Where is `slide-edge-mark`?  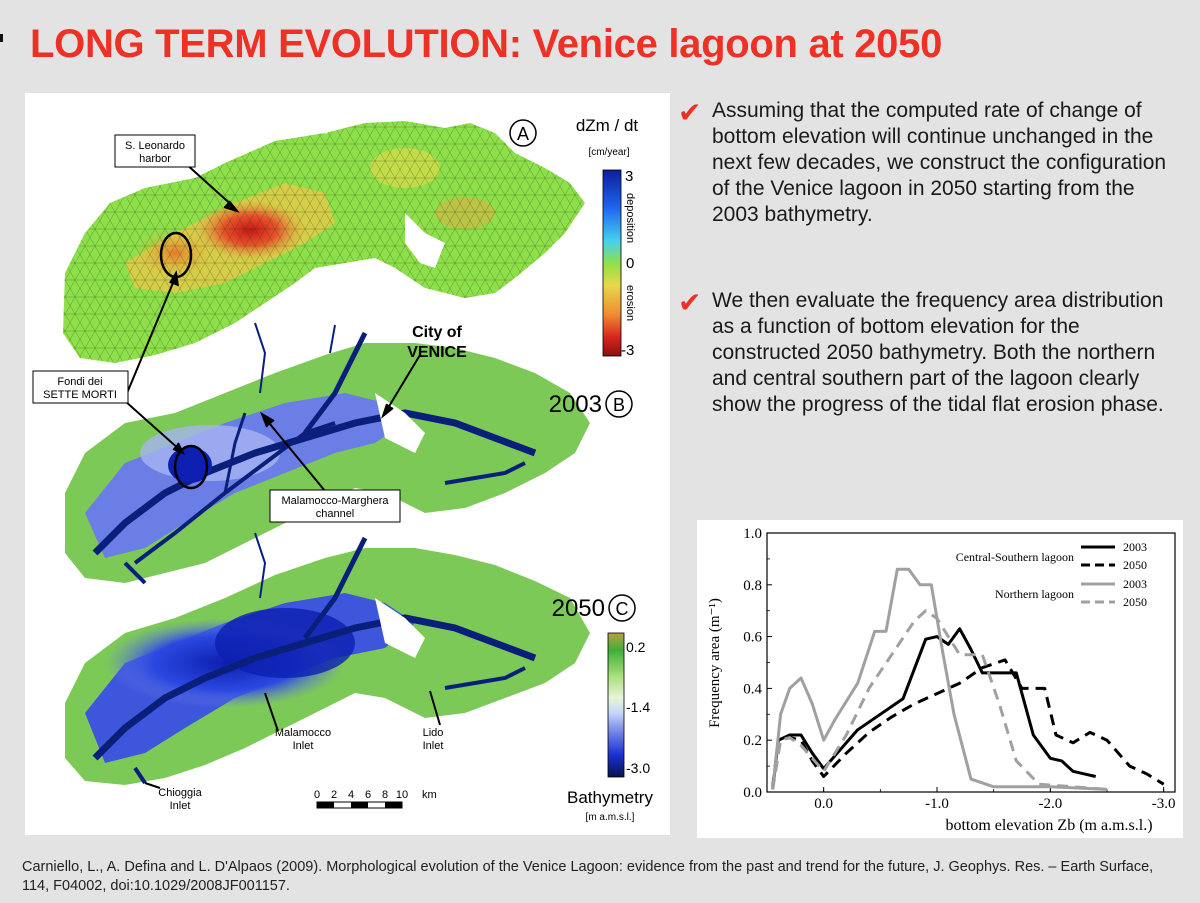 slide-edge-mark is located at coordinates (1, 38).